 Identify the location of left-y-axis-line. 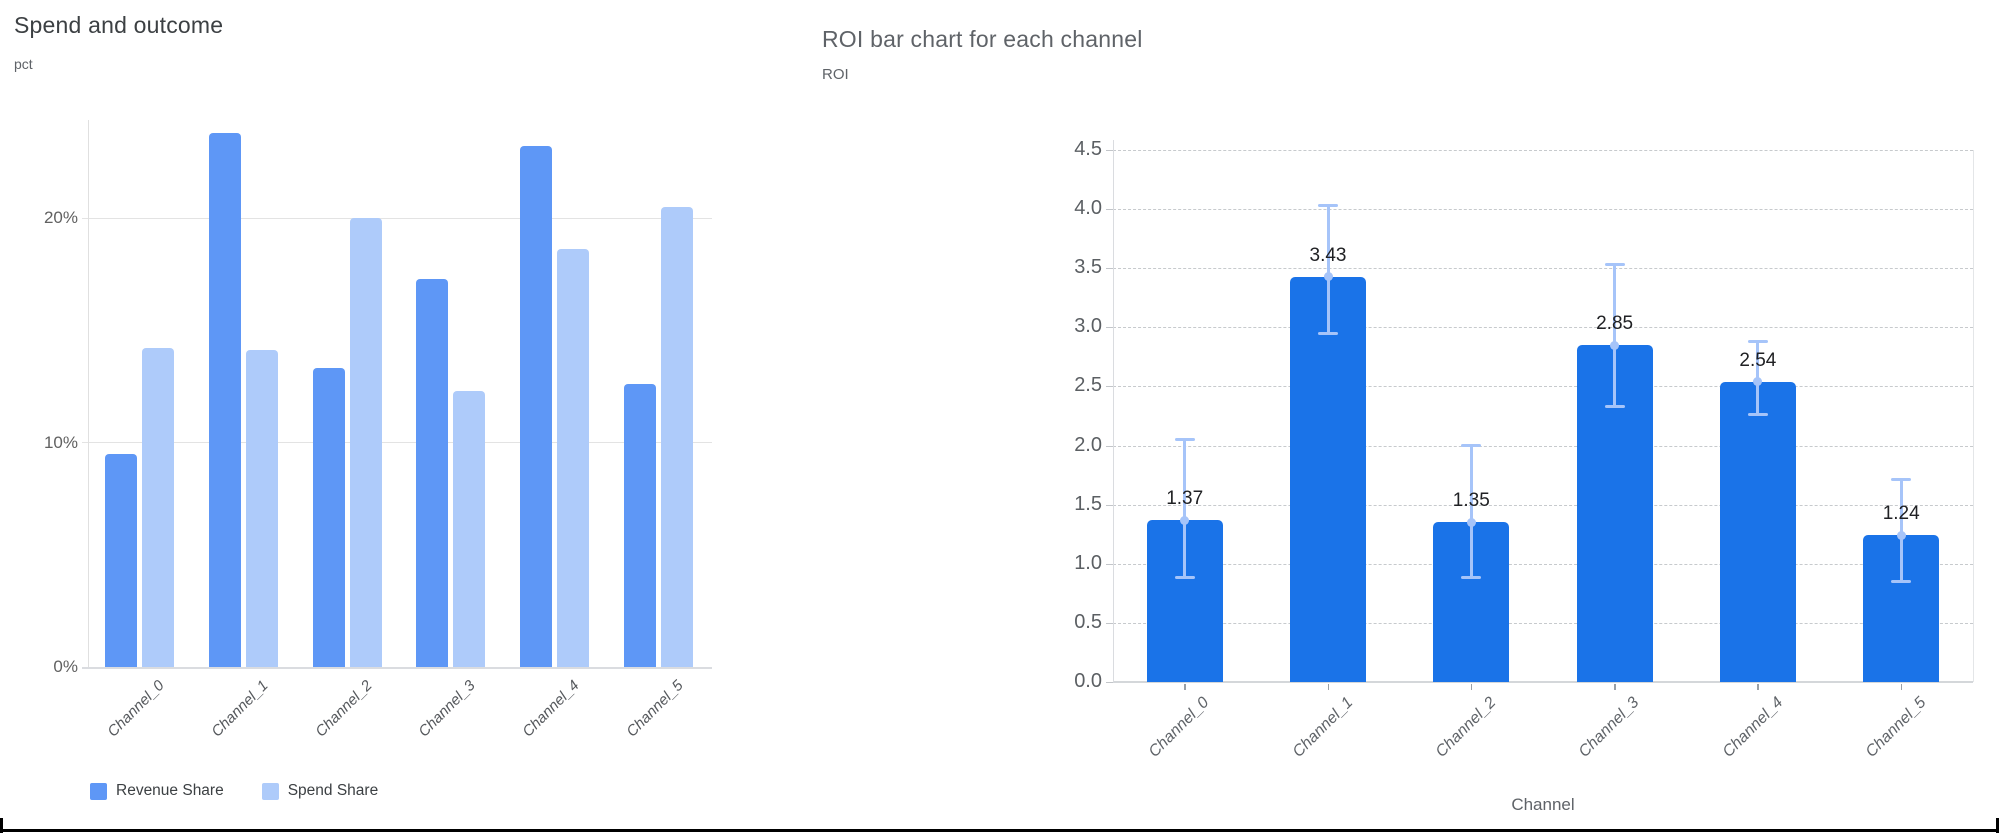
(88, 393).